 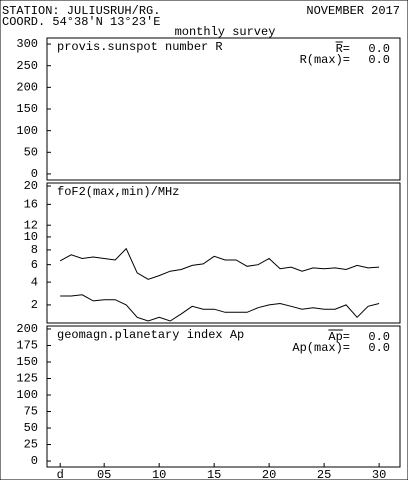 I want to click on x-tick-label: 20, so click(x=269, y=474).